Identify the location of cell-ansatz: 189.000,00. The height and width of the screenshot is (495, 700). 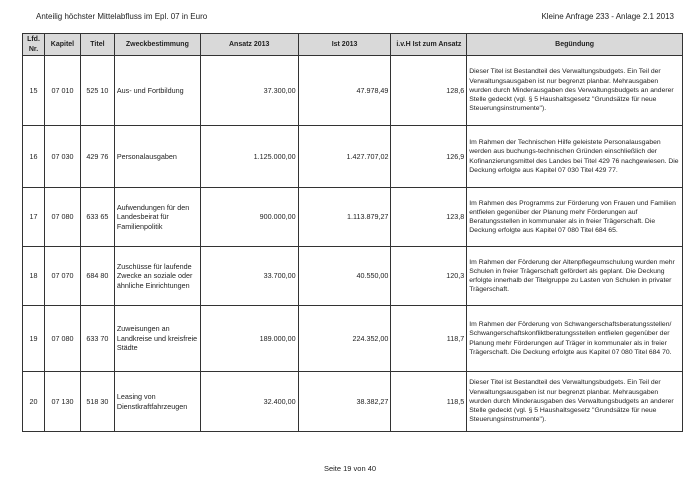
(249, 338).